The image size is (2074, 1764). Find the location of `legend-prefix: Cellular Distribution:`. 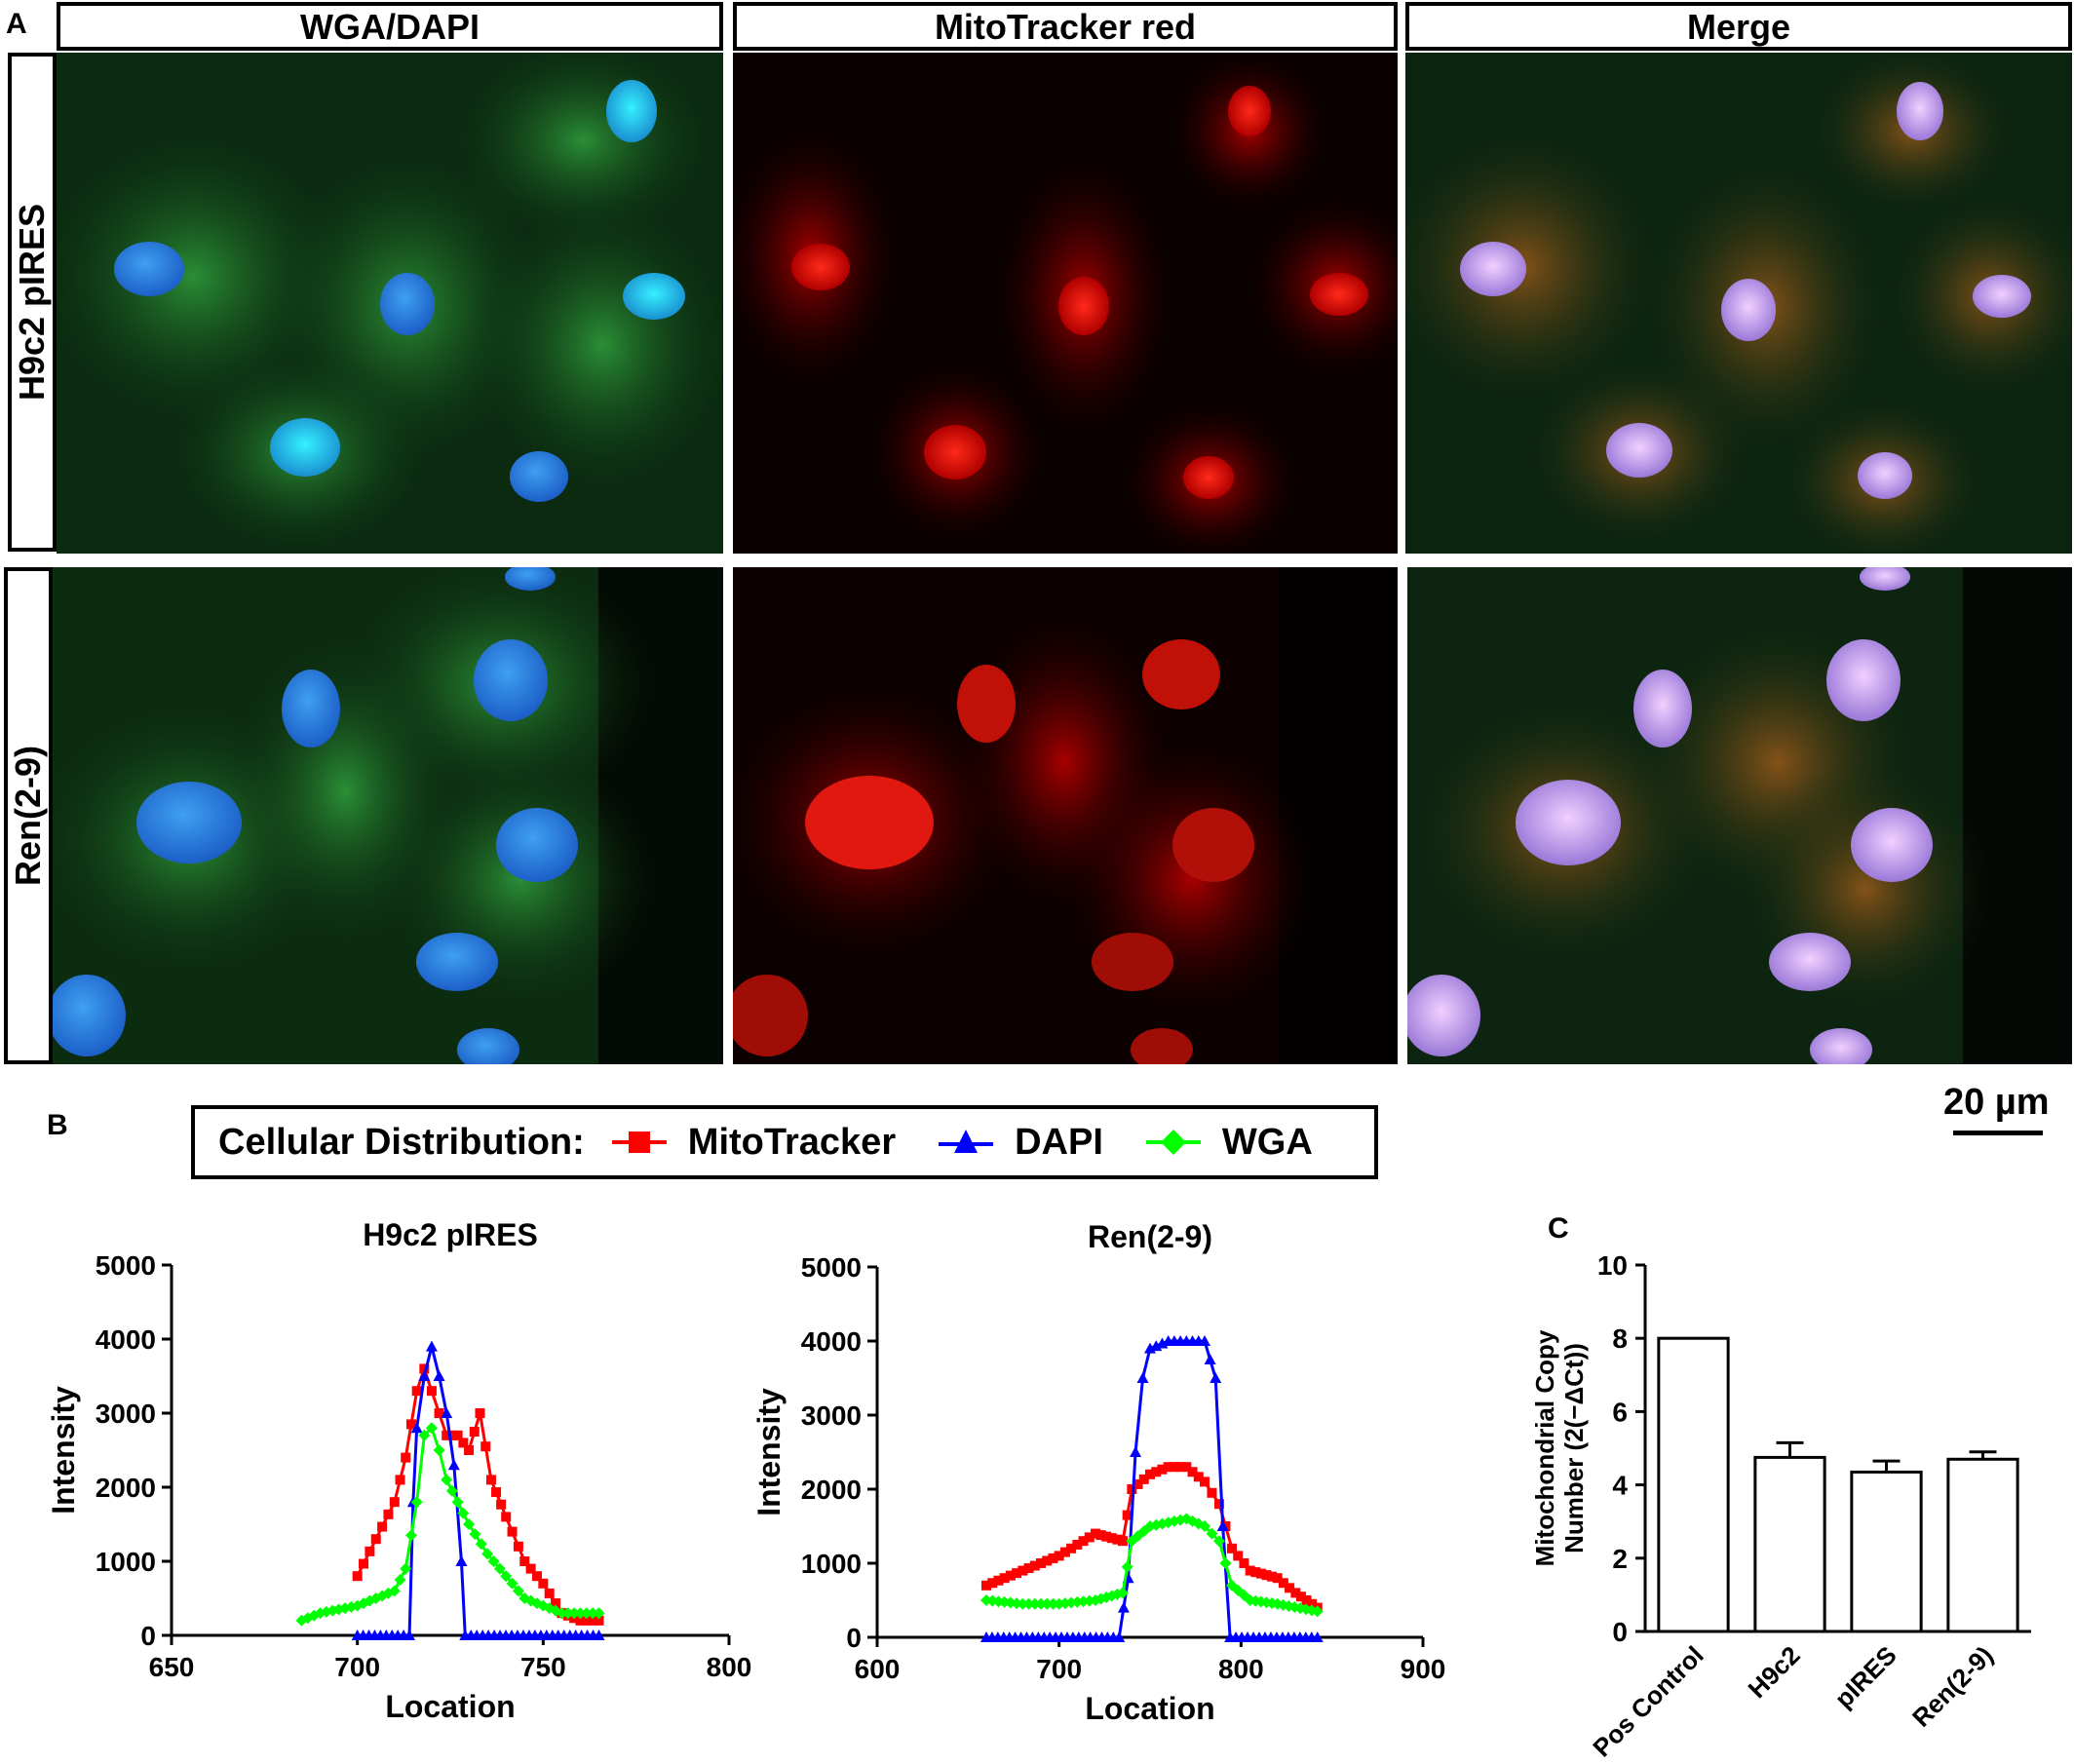

legend-prefix: Cellular Distribution: is located at coordinates (401, 1142).